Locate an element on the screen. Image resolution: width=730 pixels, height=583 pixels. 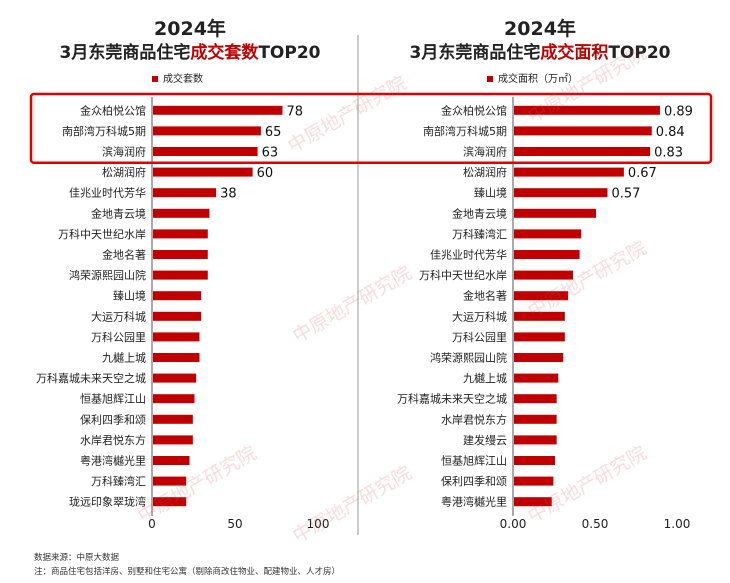
right-legend-swatch is located at coordinates (490, 79).